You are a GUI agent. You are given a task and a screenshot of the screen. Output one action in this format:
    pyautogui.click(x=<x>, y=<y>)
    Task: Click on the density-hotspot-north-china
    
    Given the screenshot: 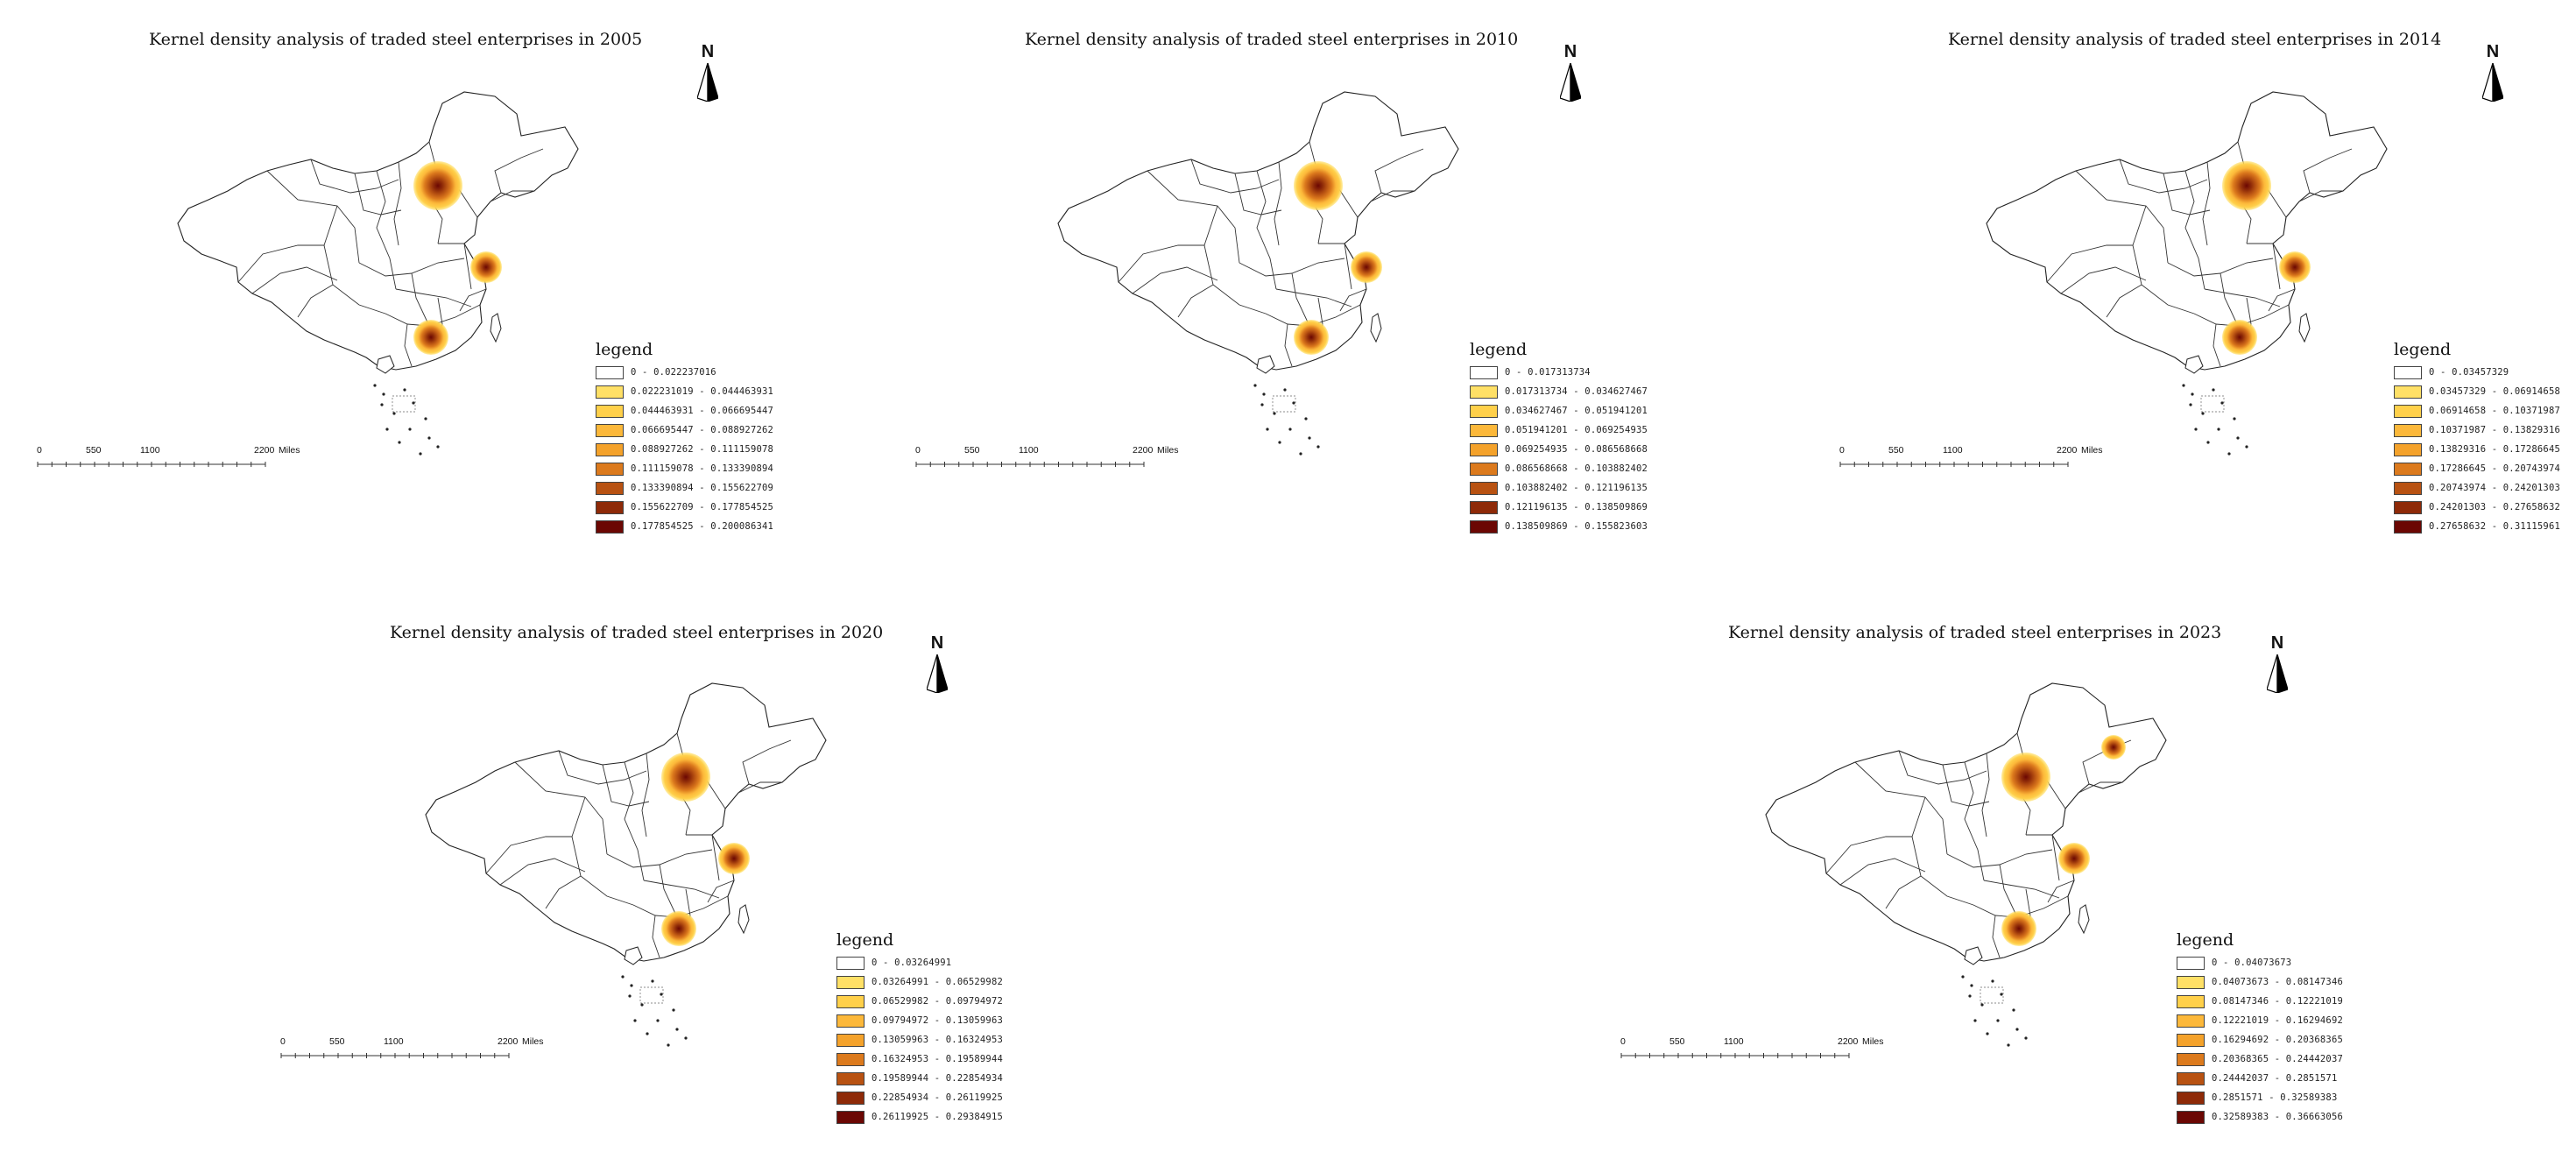 What is the action you would take?
    pyautogui.click(x=2246, y=186)
    